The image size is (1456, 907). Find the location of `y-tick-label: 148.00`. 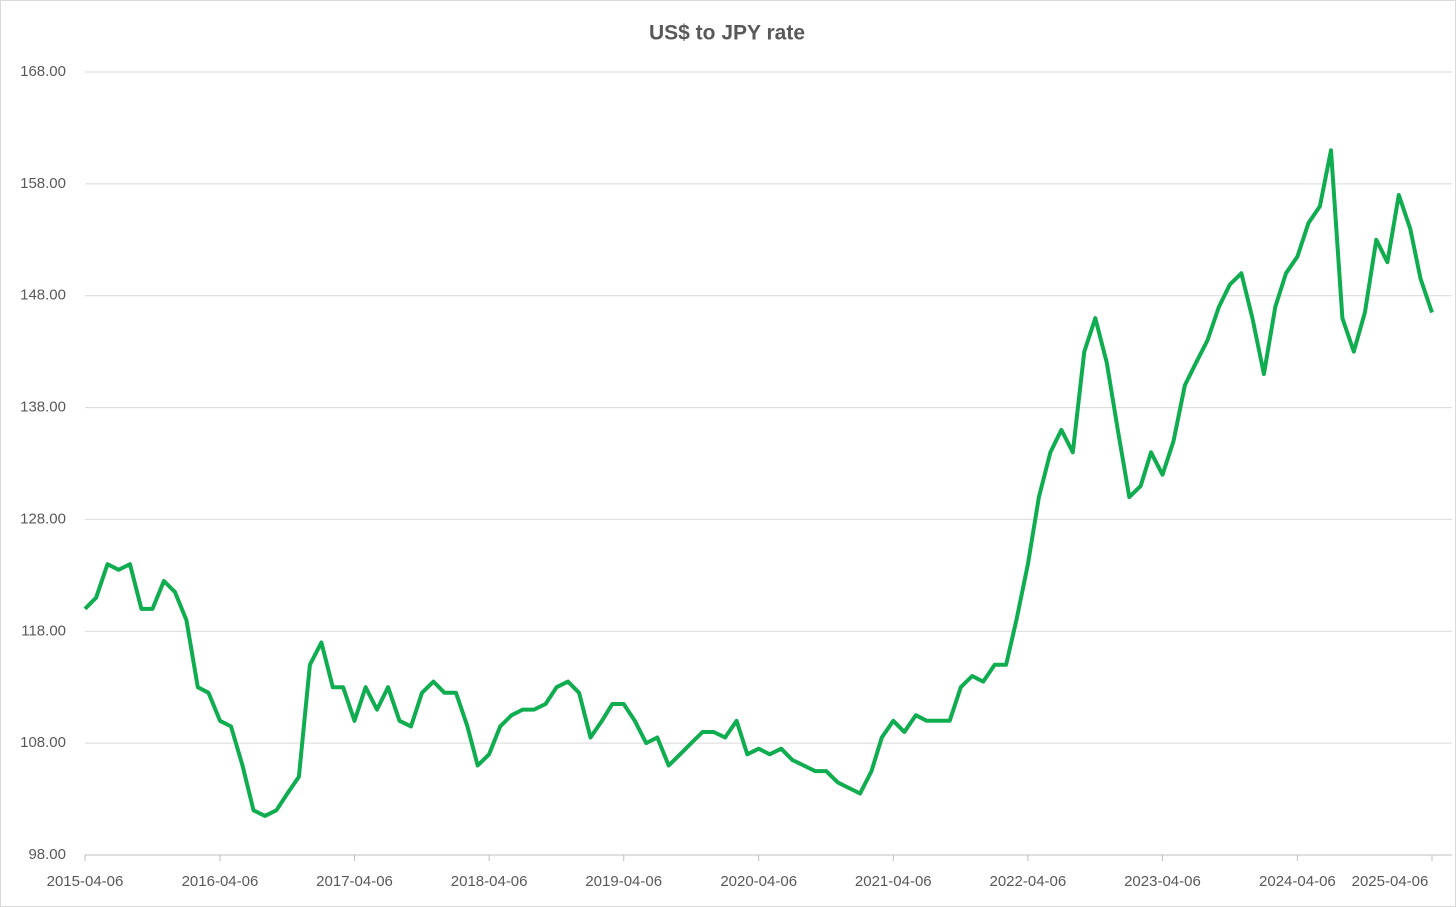

y-tick-label: 148.00 is located at coordinates (43, 295).